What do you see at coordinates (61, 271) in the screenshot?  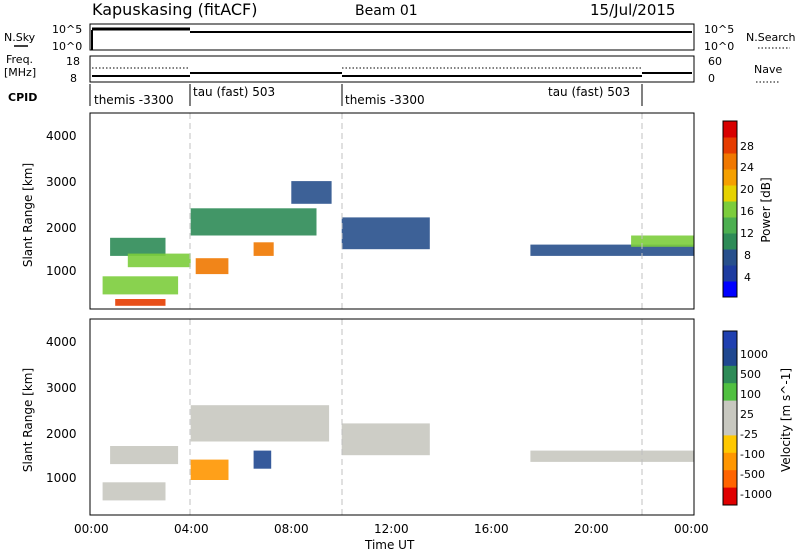 I see `power-ytick-1000: 1000` at bounding box center [61, 271].